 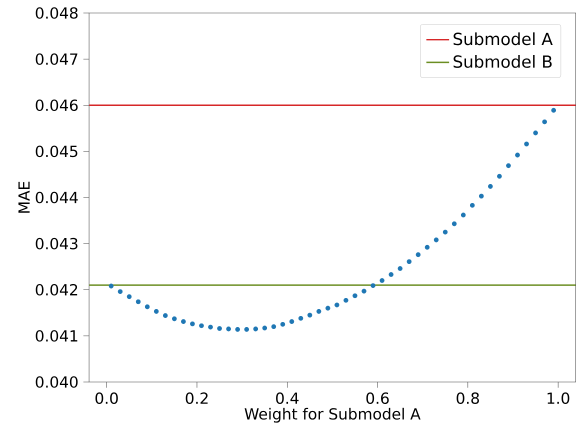 I want to click on y-tick-label: 0.040, so click(x=57, y=382).